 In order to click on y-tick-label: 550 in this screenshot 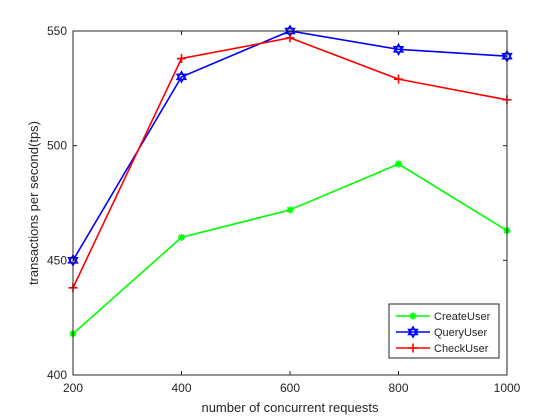, I will do `click(57, 31)`.